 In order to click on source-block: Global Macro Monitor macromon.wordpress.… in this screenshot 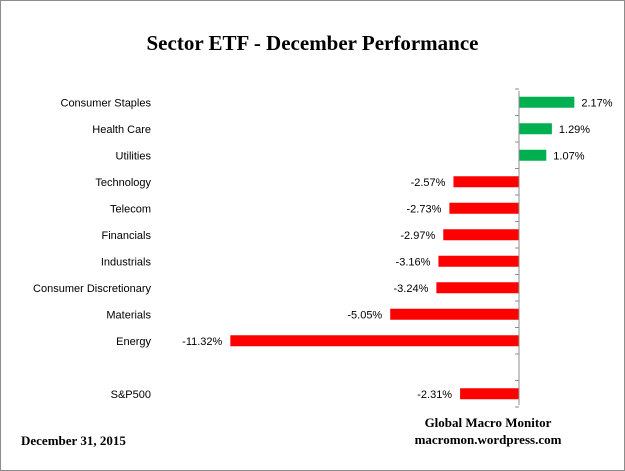, I will do `click(488, 431)`.